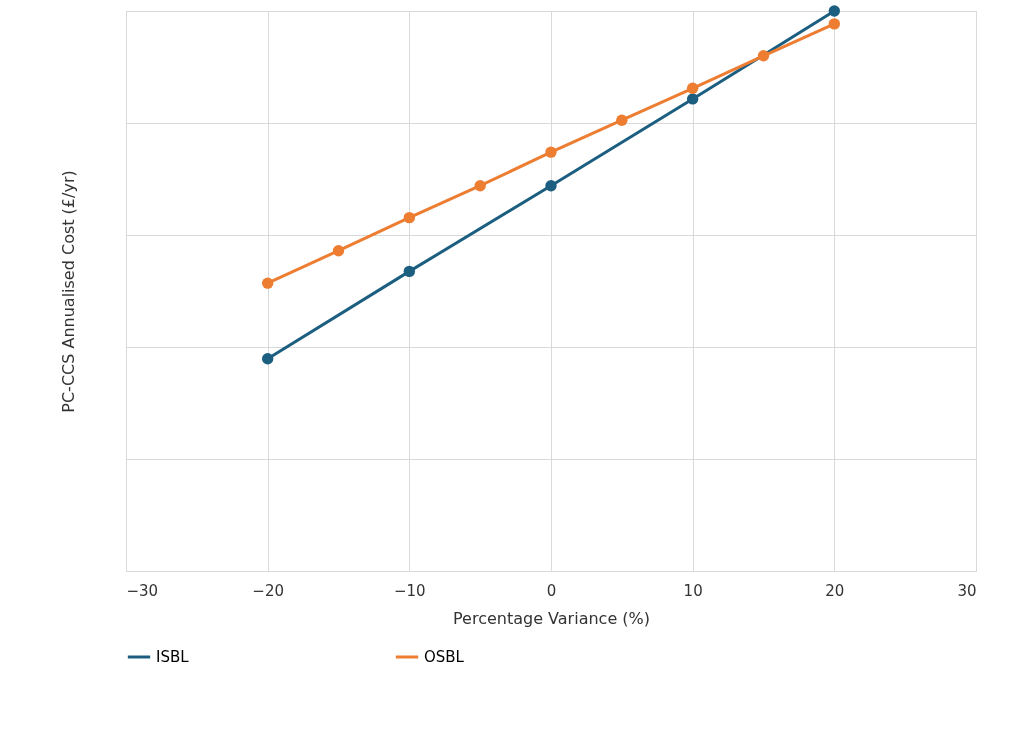 Image resolution: width=1025 pixels, height=747 pixels. Describe the element at coordinates (551, 590) in the screenshot. I see `x-tick-label: 0` at that location.